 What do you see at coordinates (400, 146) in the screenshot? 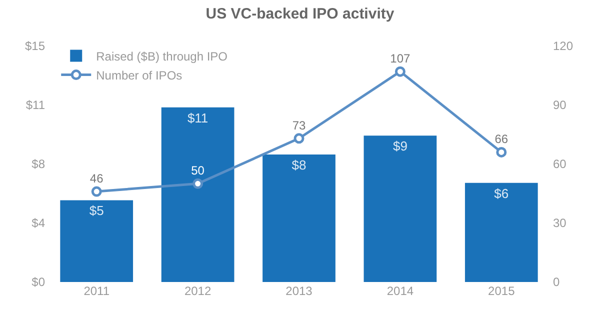
I see `data-label: $9` at bounding box center [400, 146].